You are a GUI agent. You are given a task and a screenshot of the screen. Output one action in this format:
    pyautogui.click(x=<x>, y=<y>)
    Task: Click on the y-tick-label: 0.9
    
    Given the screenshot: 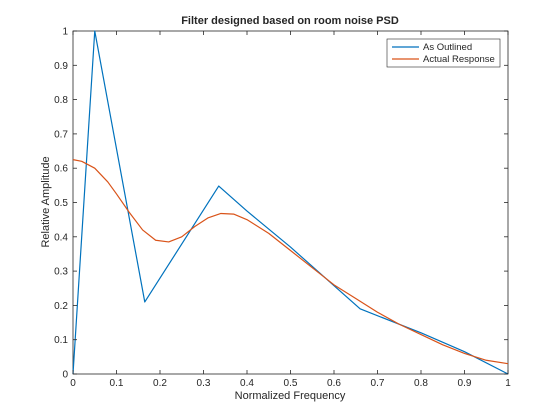 What is the action you would take?
    pyautogui.click(x=61, y=66)
    